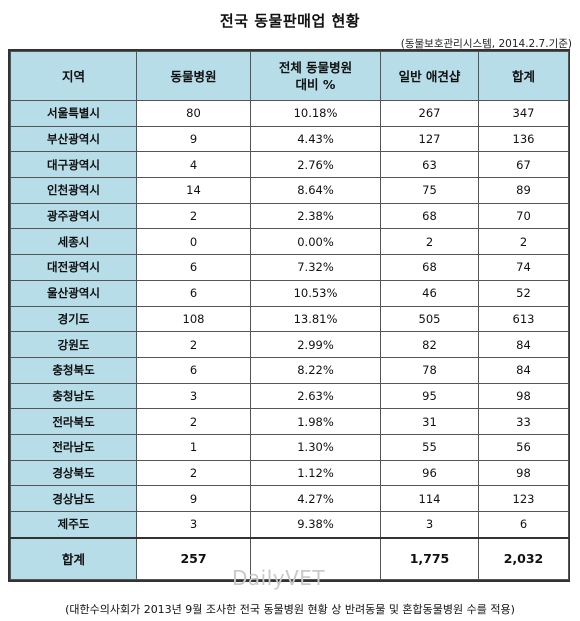  I want to click on cell-region: 인천광역시, so click(73, 190).